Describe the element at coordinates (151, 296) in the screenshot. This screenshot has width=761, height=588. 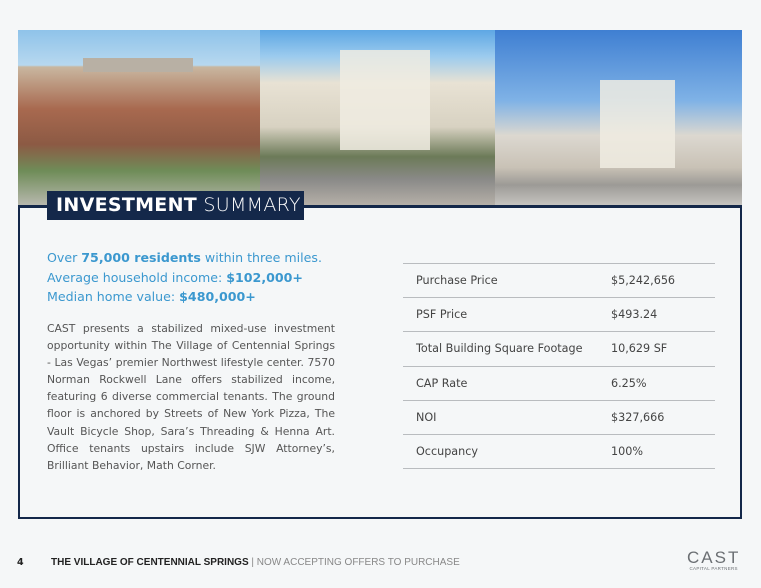
I see `highlight-home-value: Median home value: $480,000+` at that location.